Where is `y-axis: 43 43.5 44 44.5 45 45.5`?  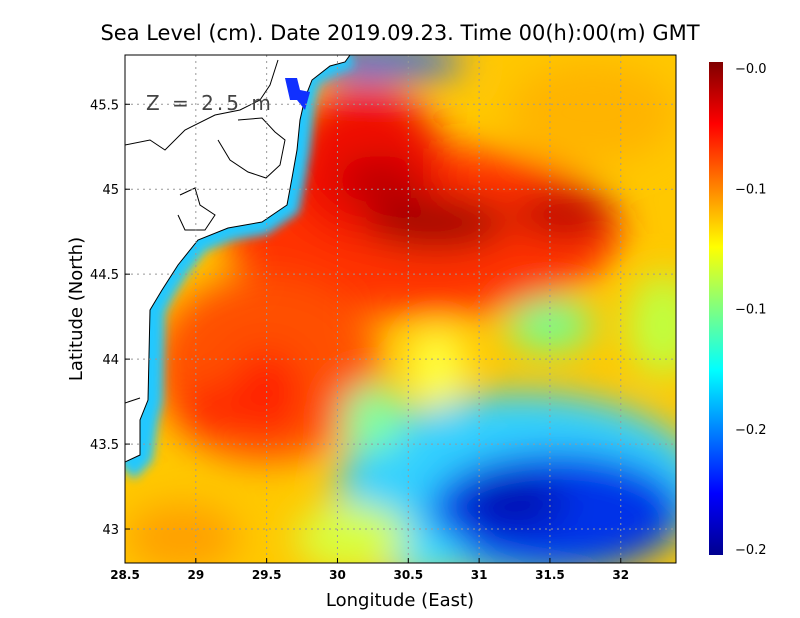 y-axis: 43 43.5 44 44.5 45 45.5 is located at coordinates (110, 318).